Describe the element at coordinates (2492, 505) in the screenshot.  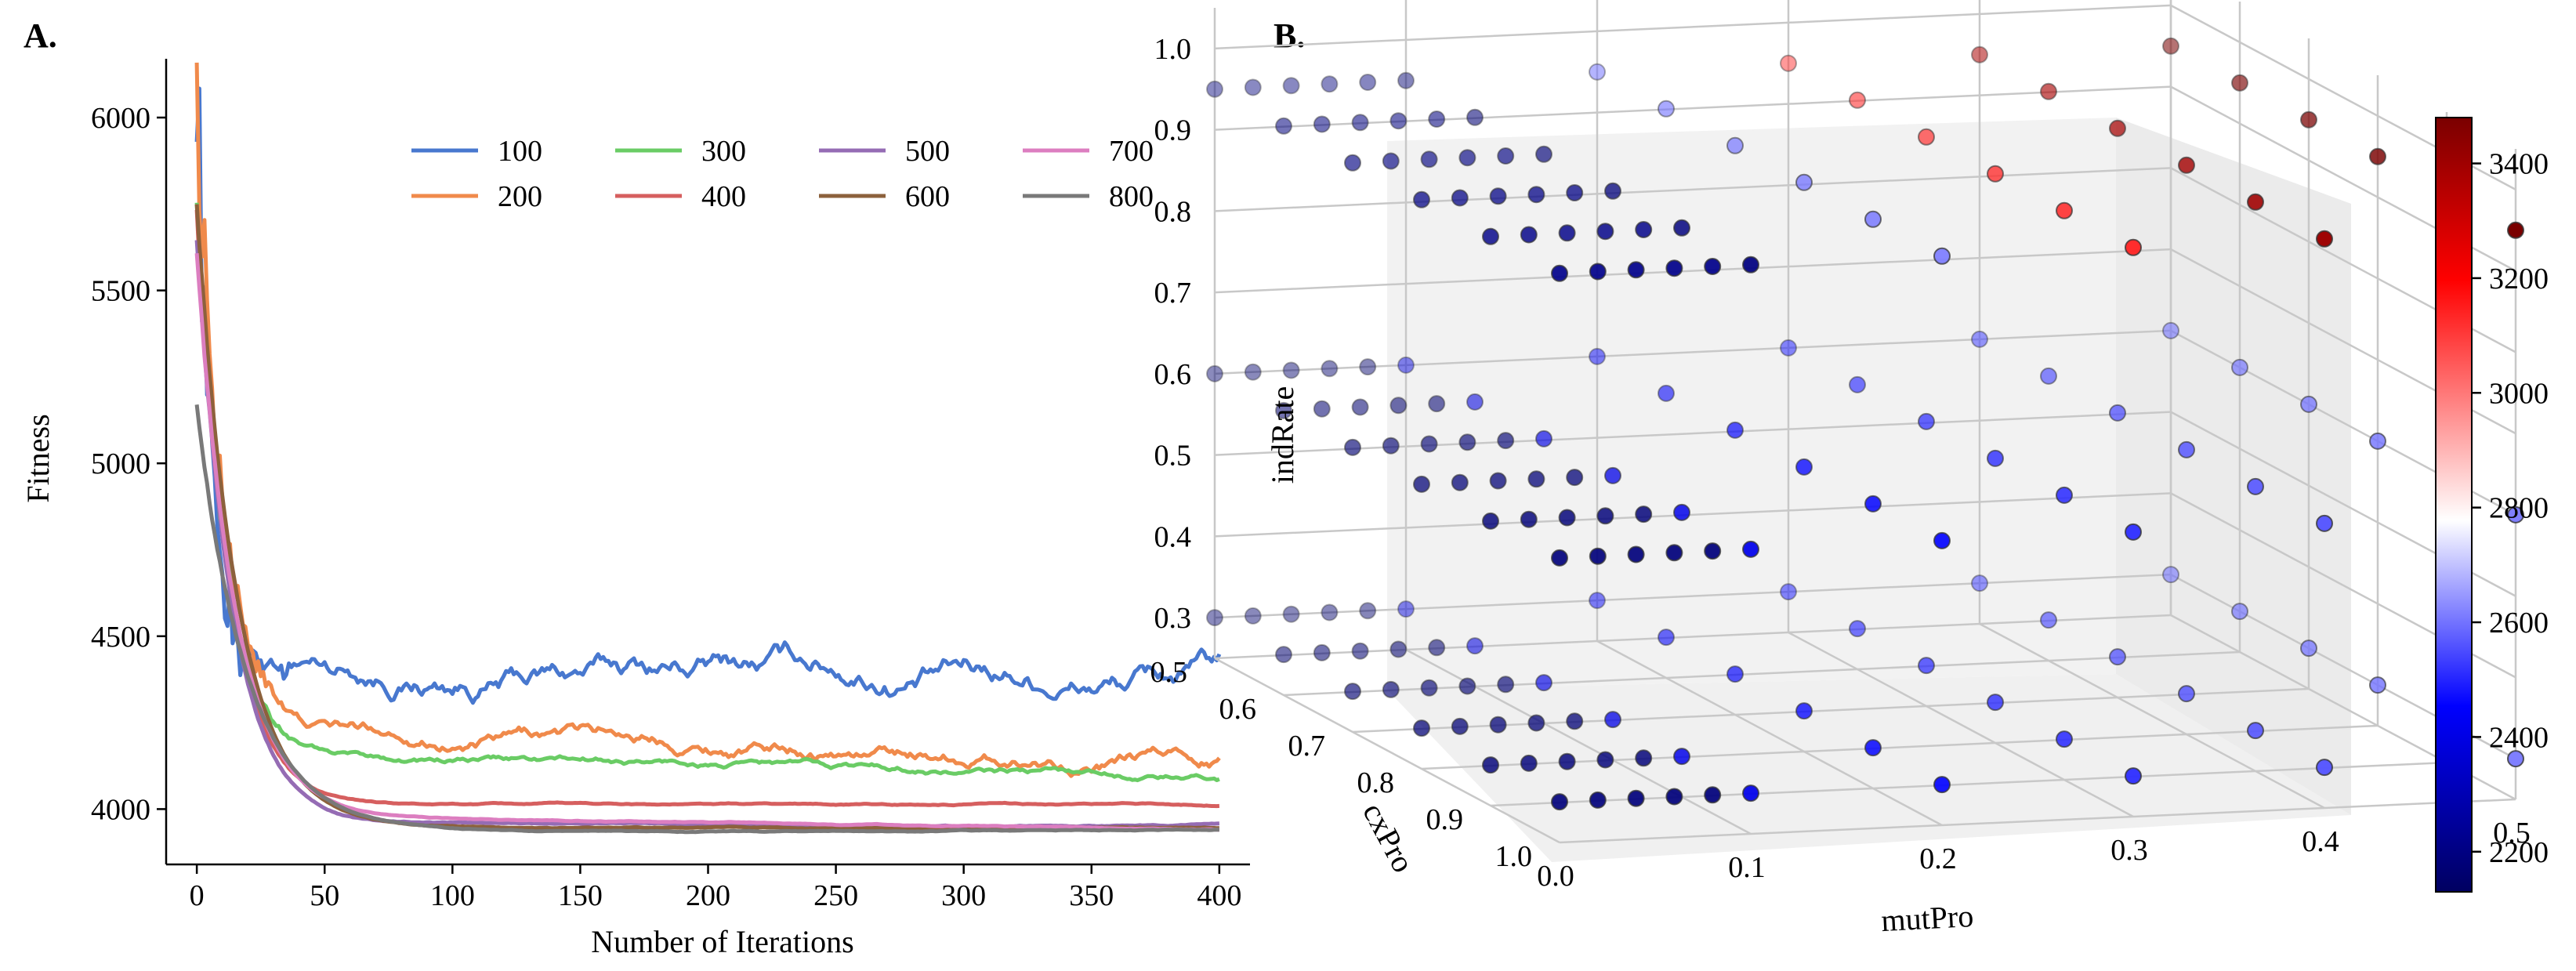
I see `colorbar: 2200 2400 2600 2800 3000 3200 3400` at that location.